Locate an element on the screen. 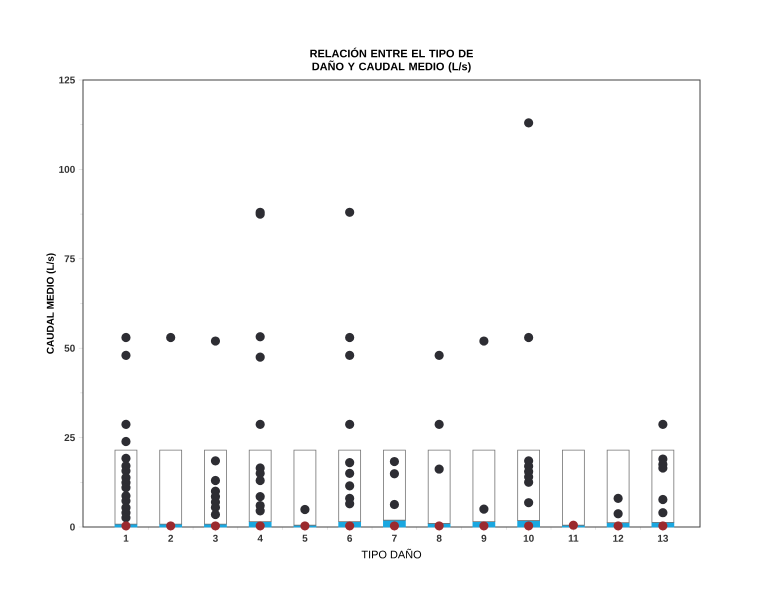  x-tick-label: 2 is located at coordinates (171, 538).